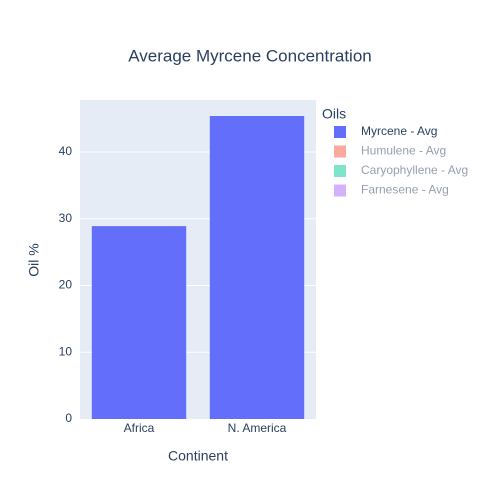 The width and height of the screenshot is (500, 500). I want to click on legend-title: Oils, so click(334, 114).